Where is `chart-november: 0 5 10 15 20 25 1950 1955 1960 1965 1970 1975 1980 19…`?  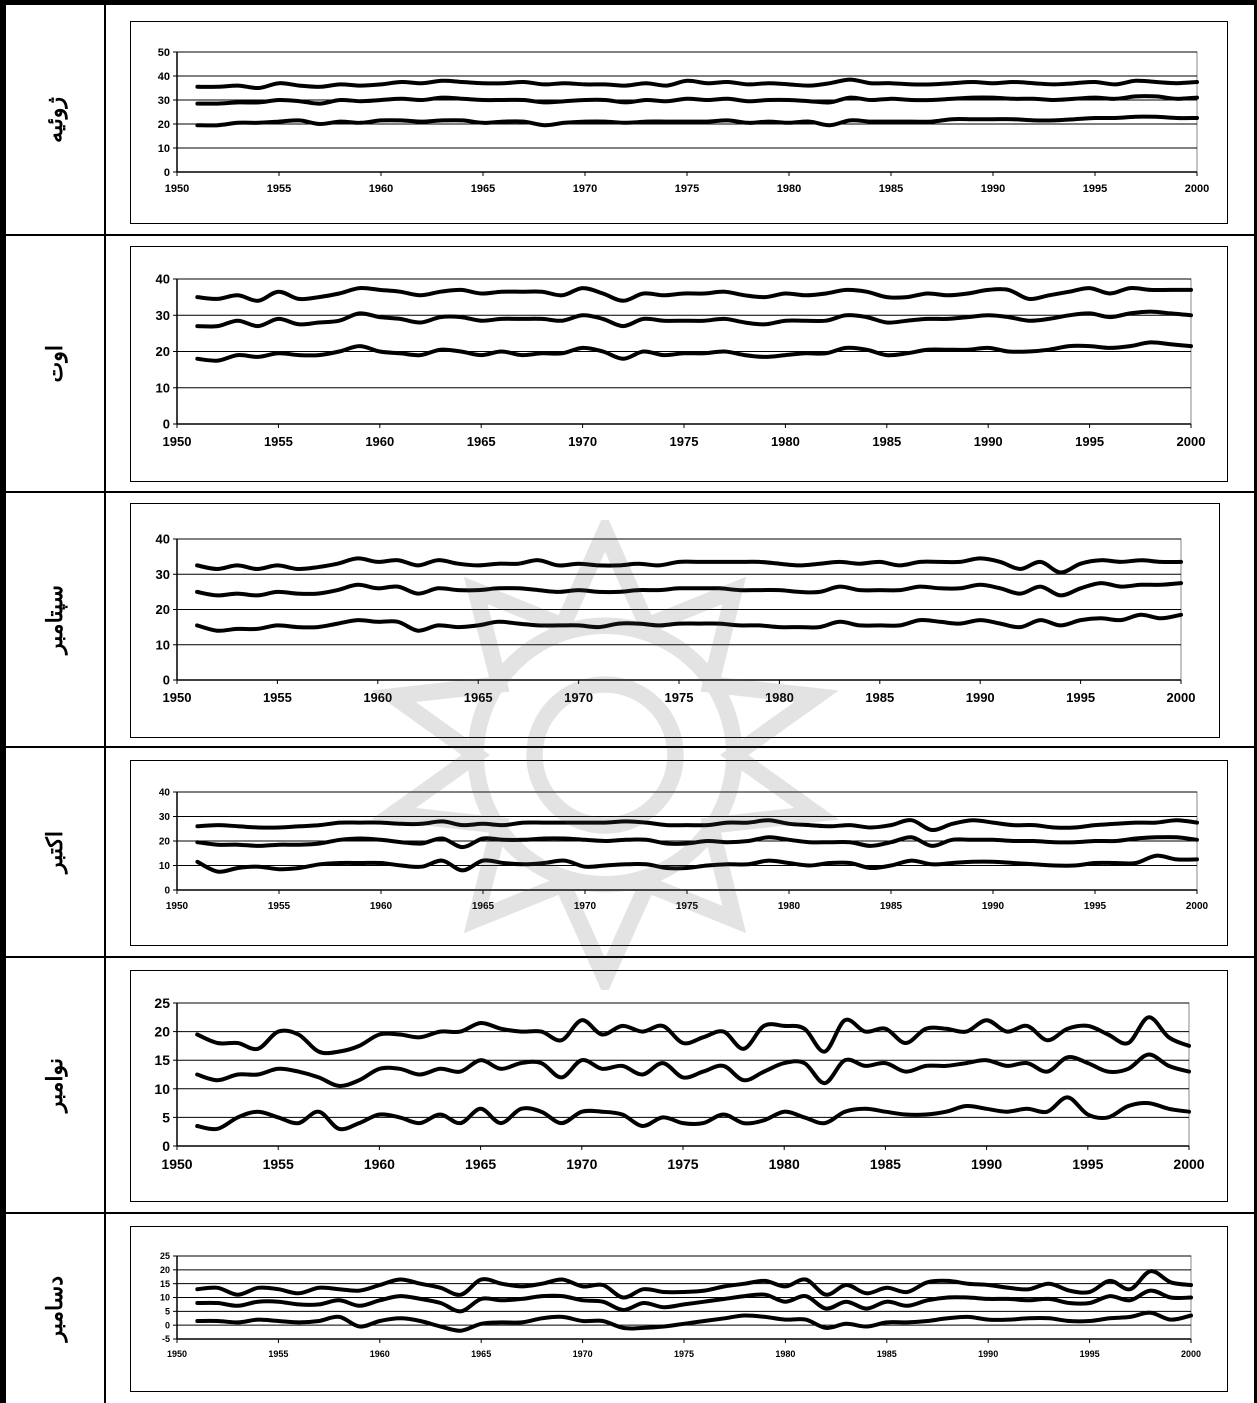
chart-november: 0 5 10 15 20 25 1950 1955 1960 1965 1970 1975 1980 19… is located at coordinates (679, 1086).